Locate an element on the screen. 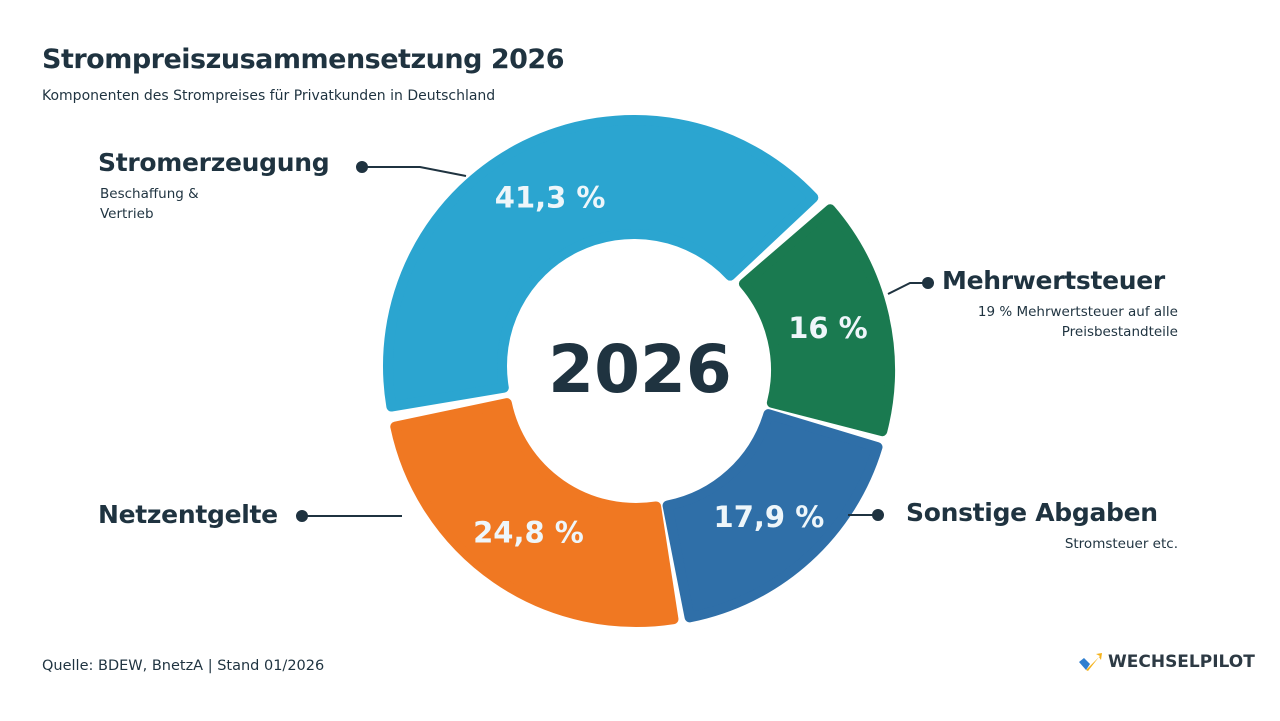  chart-title: Strompreiszusammensetzung 2026 is located at coordinates (303, 59).